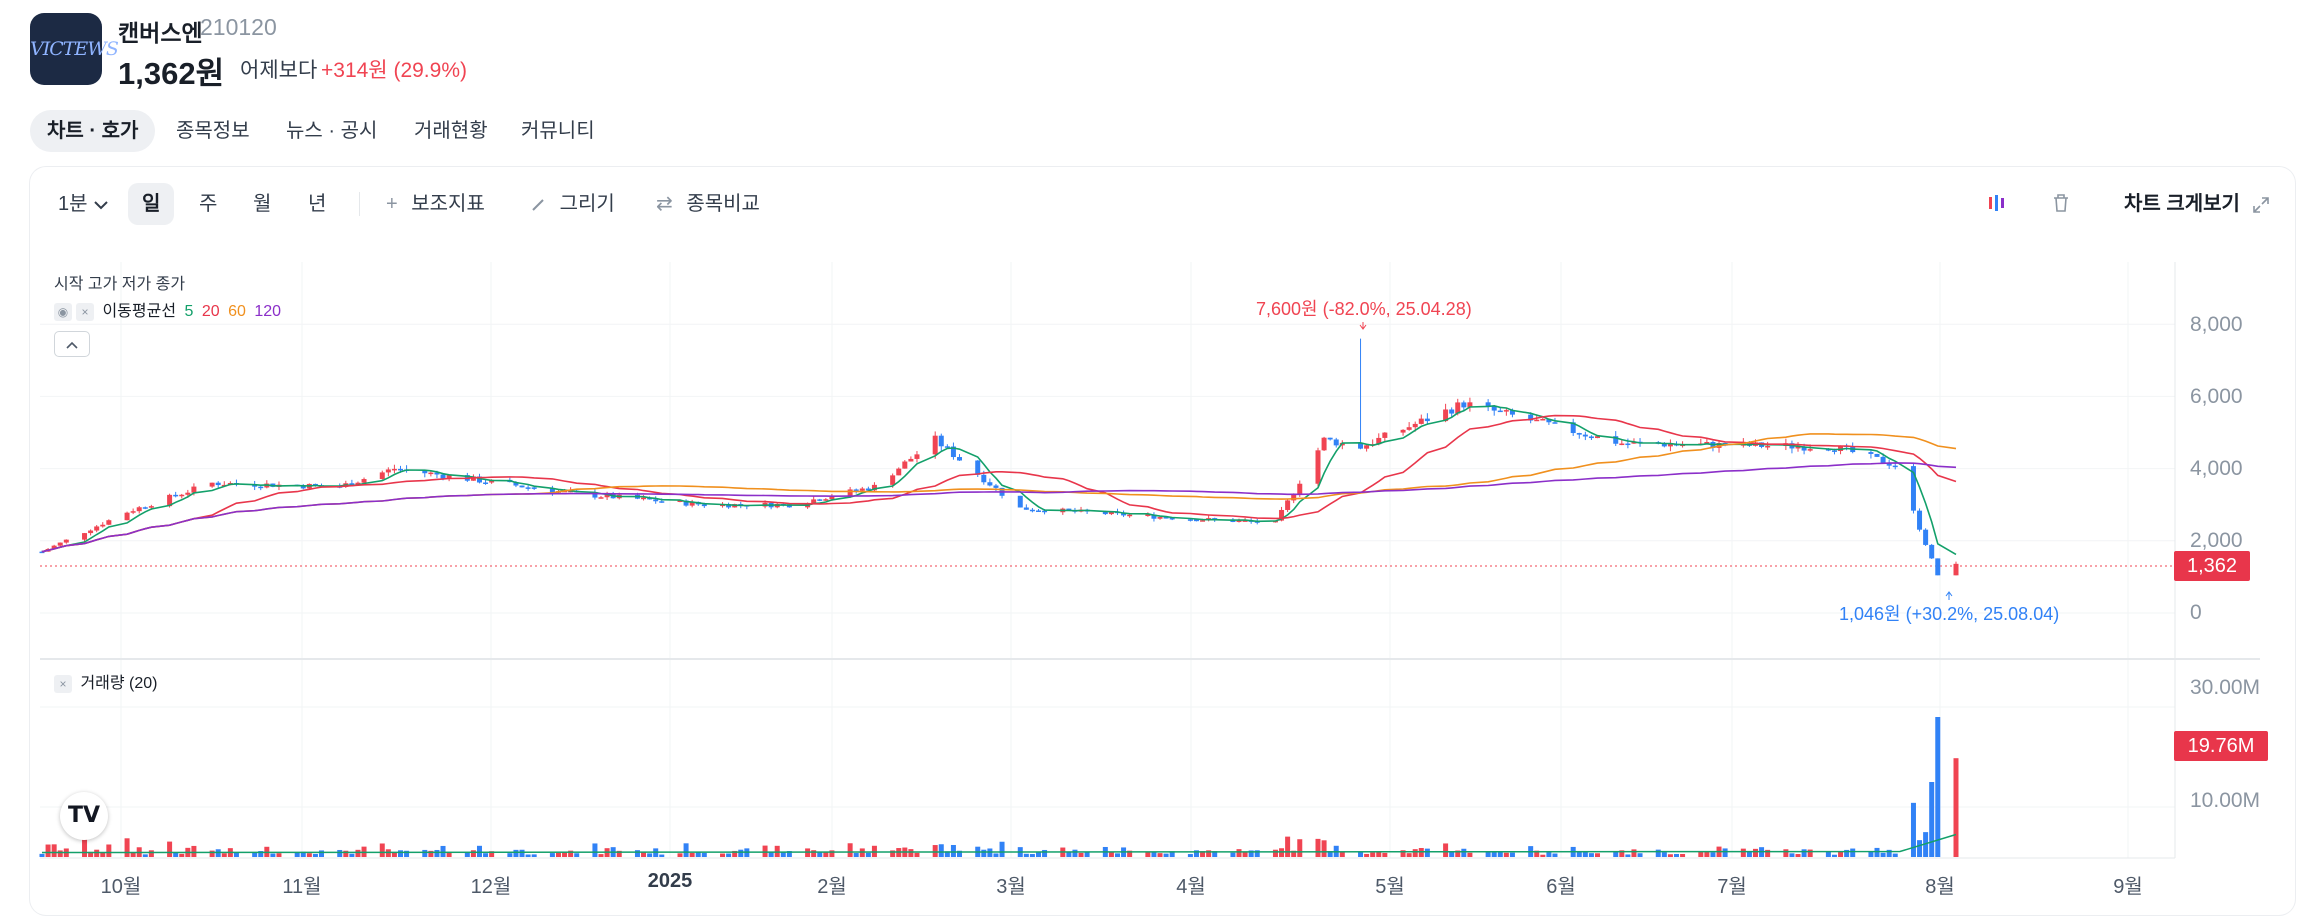 The image size is (2309, 924). I want to click on volume-axis-label: 10.00M, so click(2225, 800).